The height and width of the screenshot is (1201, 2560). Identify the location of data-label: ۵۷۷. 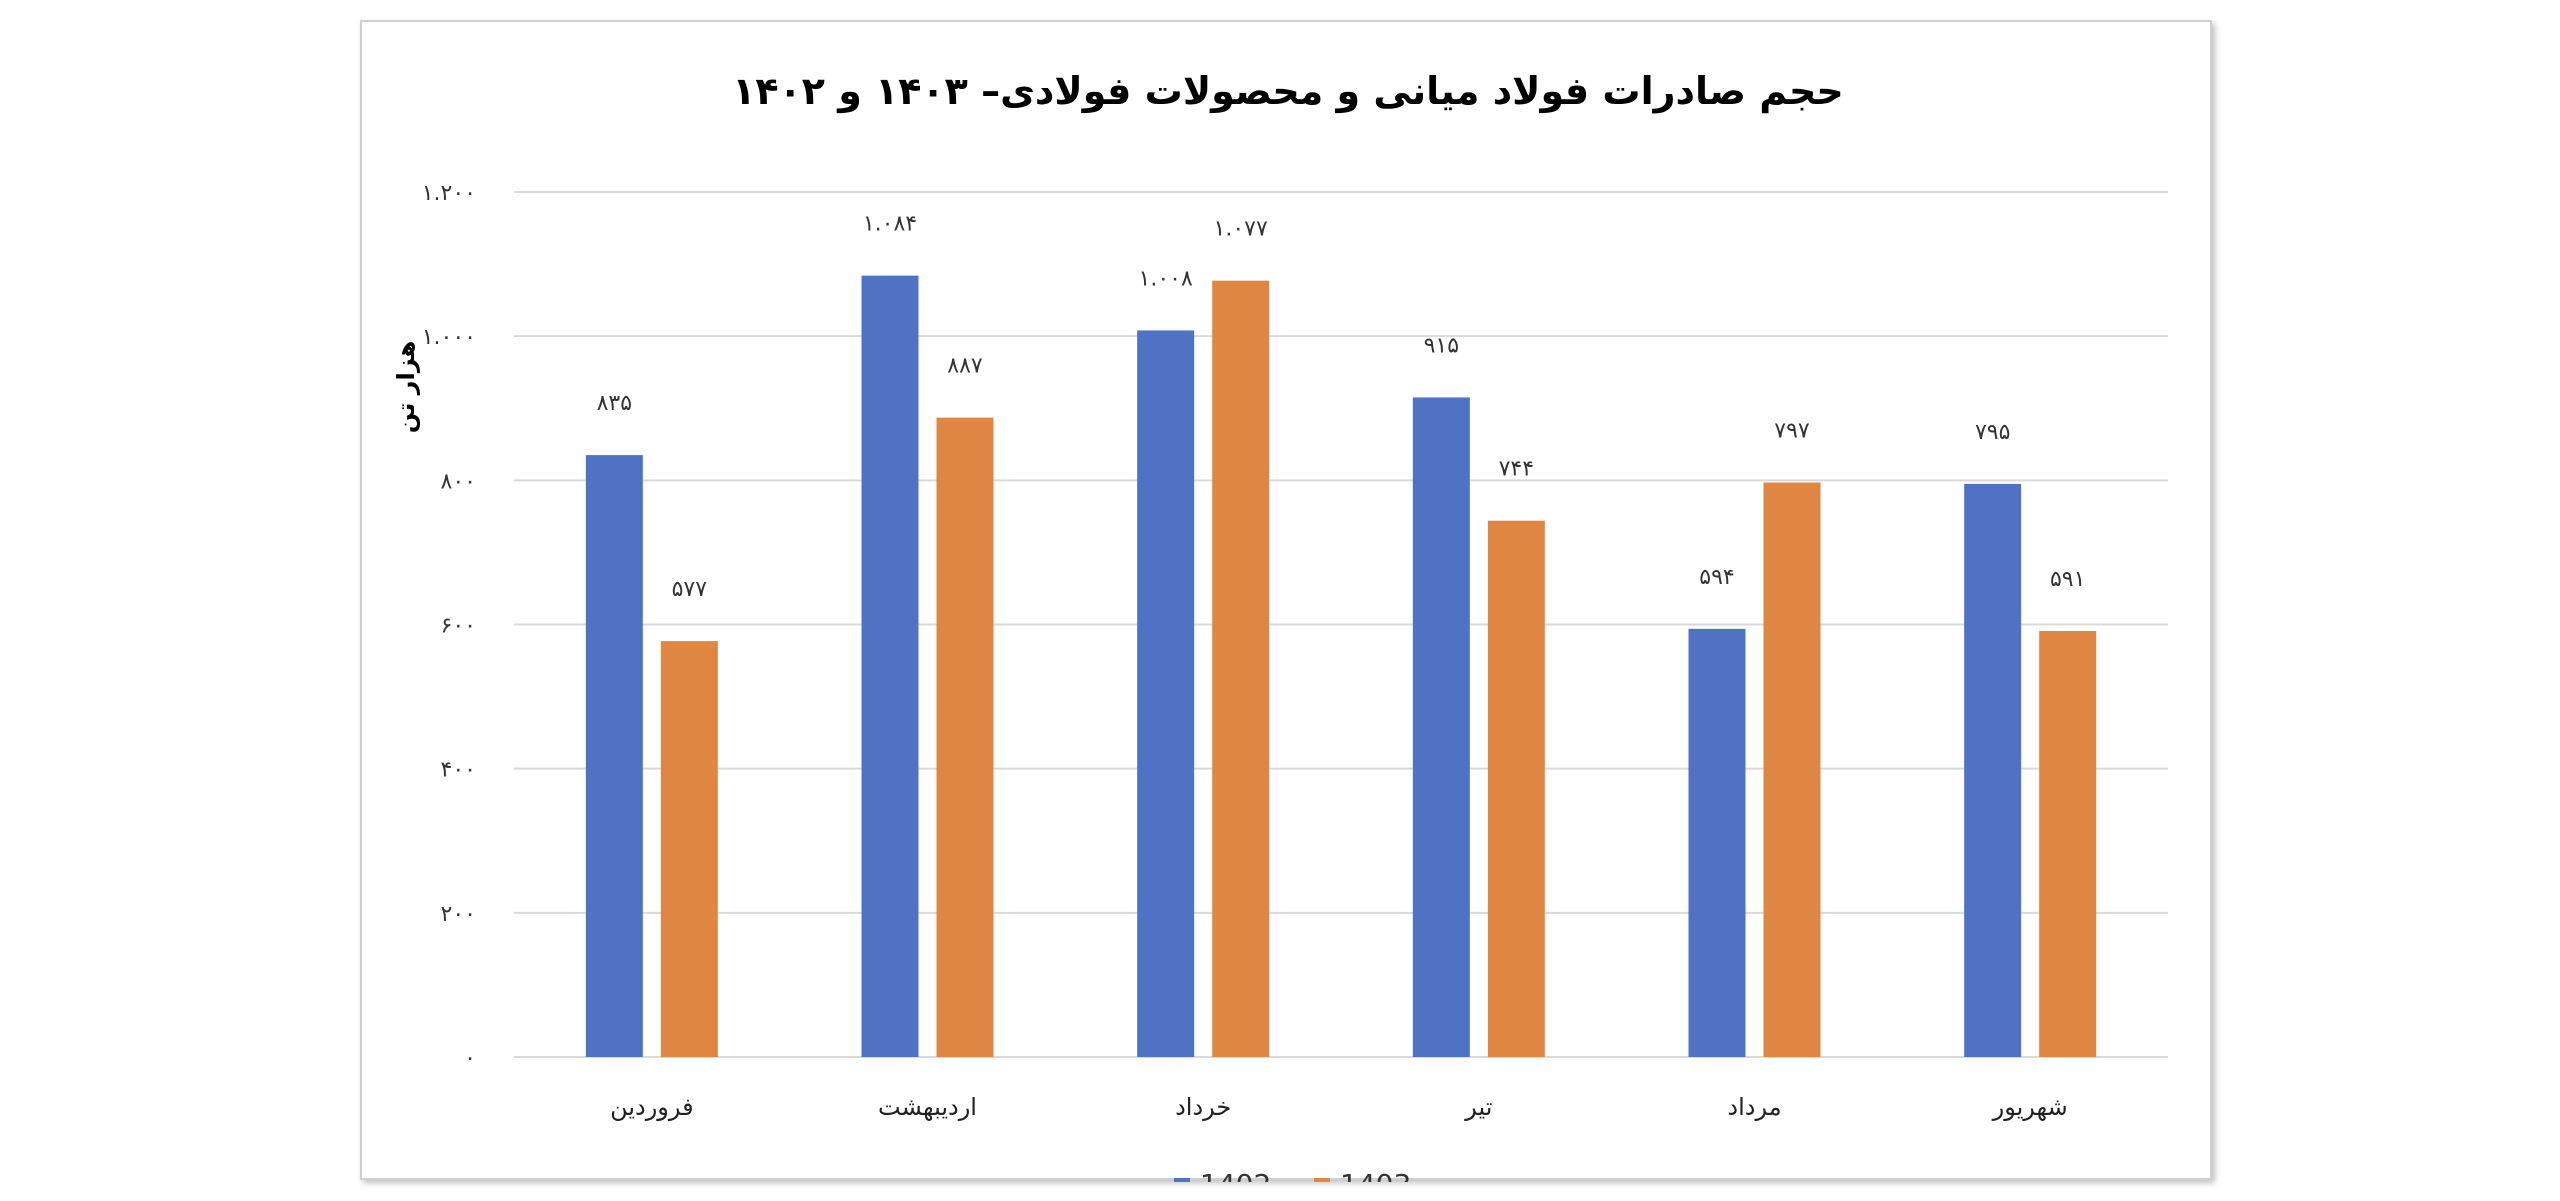
(690, 589).